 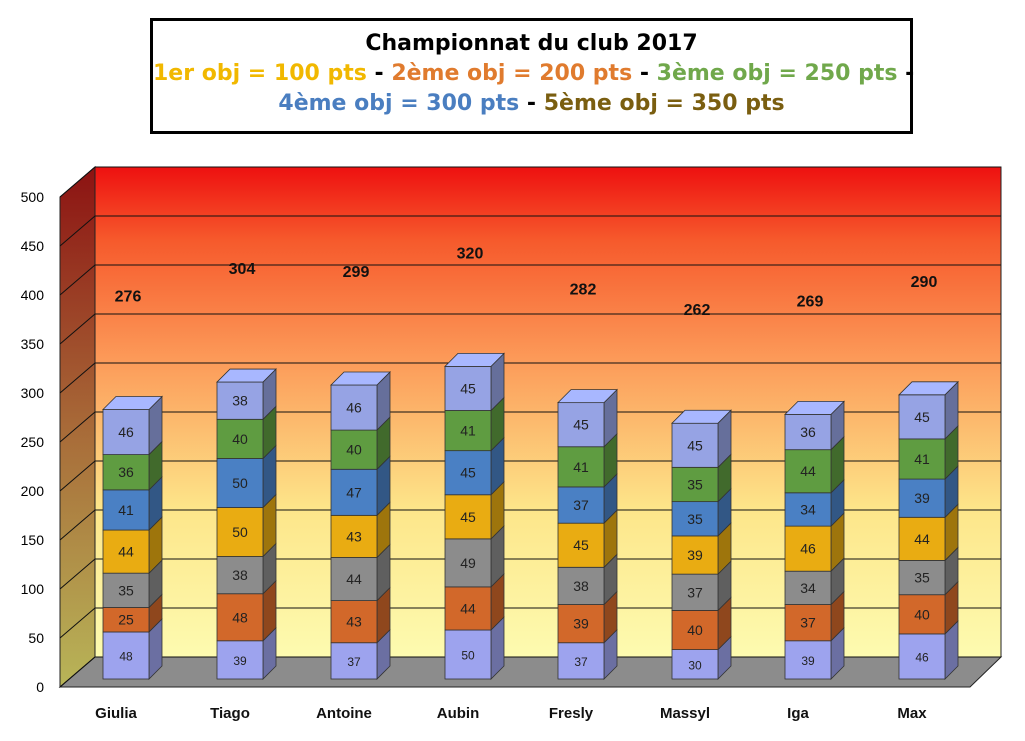 What do you see at coordinates (664, 103) in the screenshot?
I see `subtitle-obj-5: 5ème obj = 350 pts` at bounding box center [664, 103].